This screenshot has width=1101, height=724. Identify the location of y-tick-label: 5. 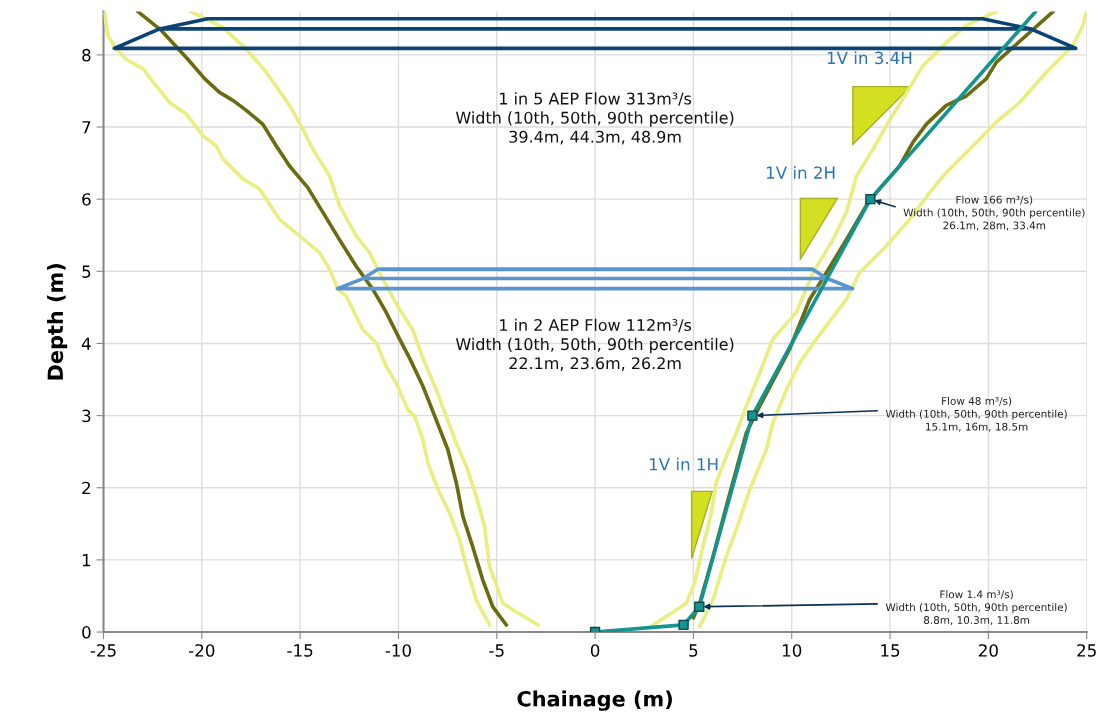
(86, 271).